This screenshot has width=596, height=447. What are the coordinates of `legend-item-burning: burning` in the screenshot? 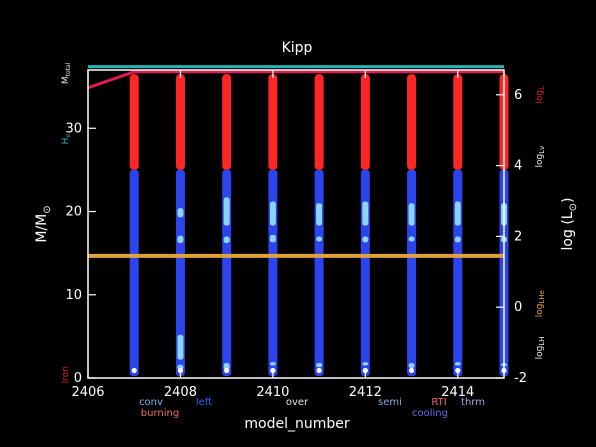 It's located at (160, 413).